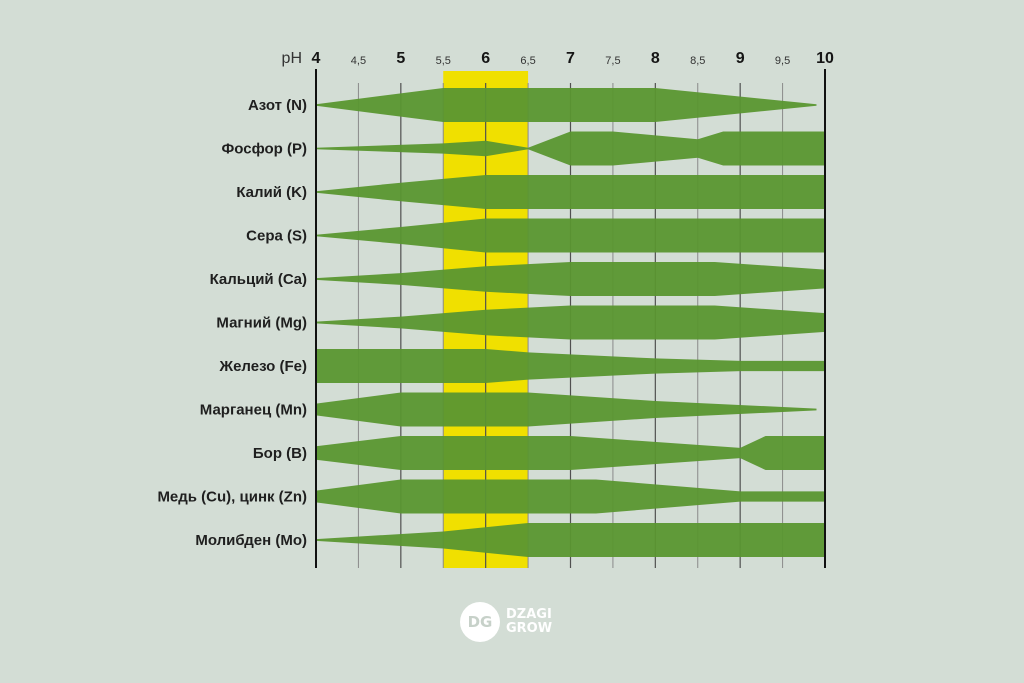  Describe the element at coordinates (480, 622) in the screenshot. I see `logo-icon: DG` at that location.